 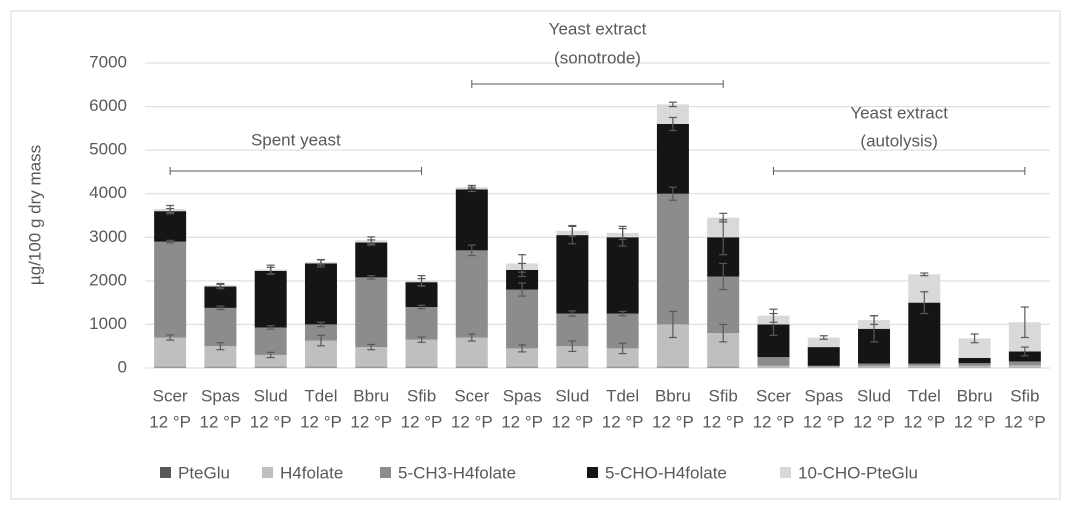 I want to click on y-tick-label: 0, so click(x=122, y=366).